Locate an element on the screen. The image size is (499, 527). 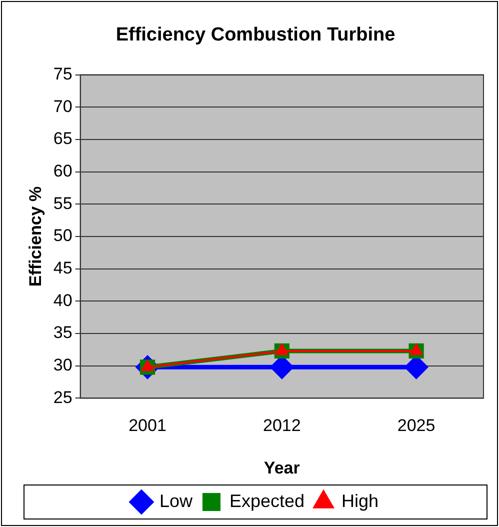
y-tick-label: 65 is located at coordinates (62, 138).